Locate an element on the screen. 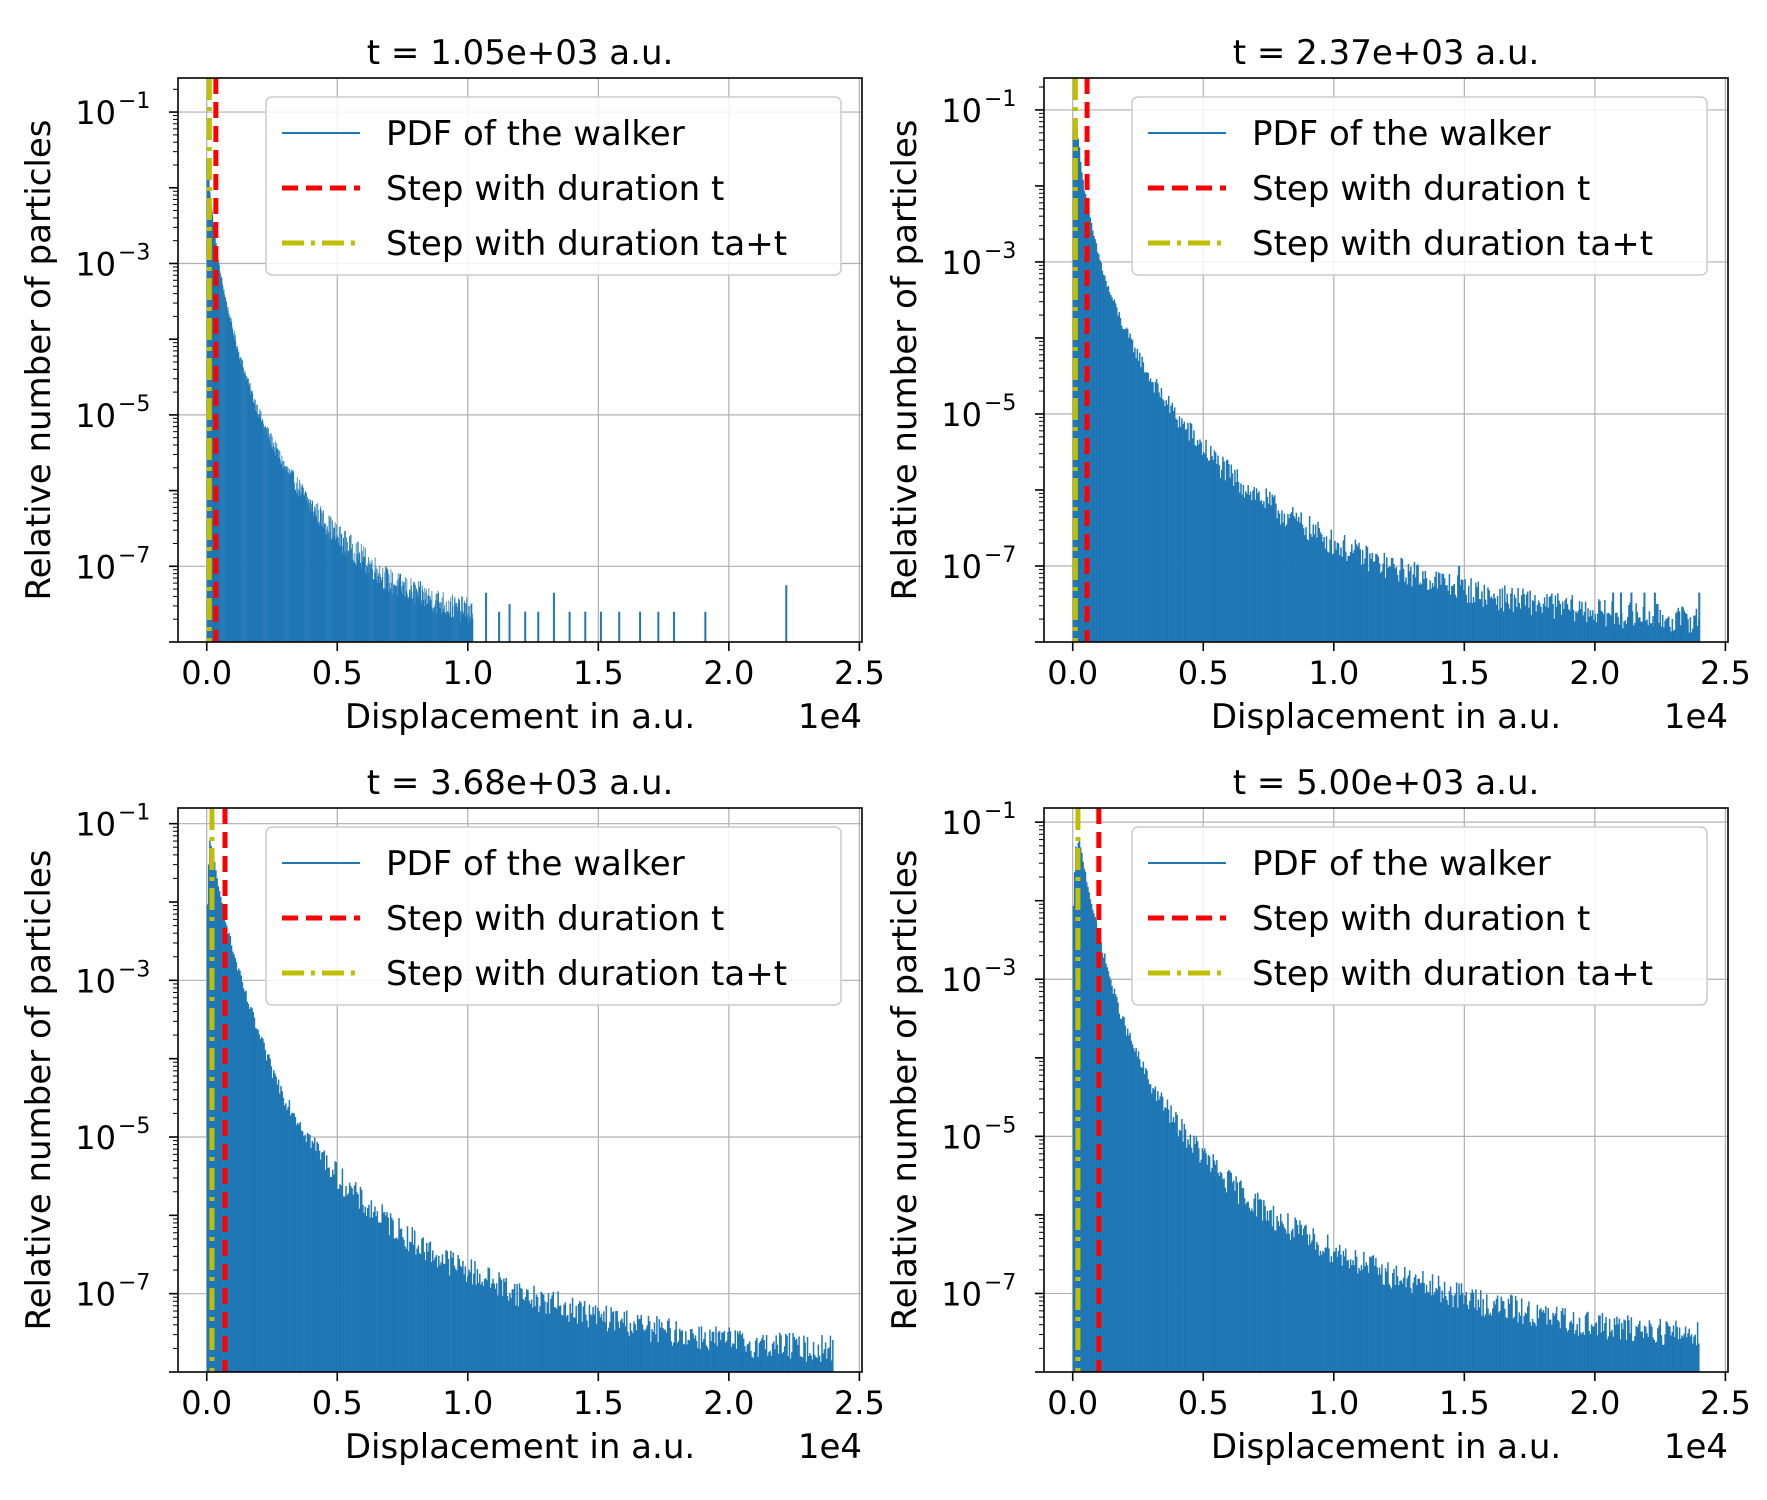 The height and width of the screenshot is (1500, 1767). legend-step-ta-t-label: Step with duration ta+t is located at coordinates (1452, 974).